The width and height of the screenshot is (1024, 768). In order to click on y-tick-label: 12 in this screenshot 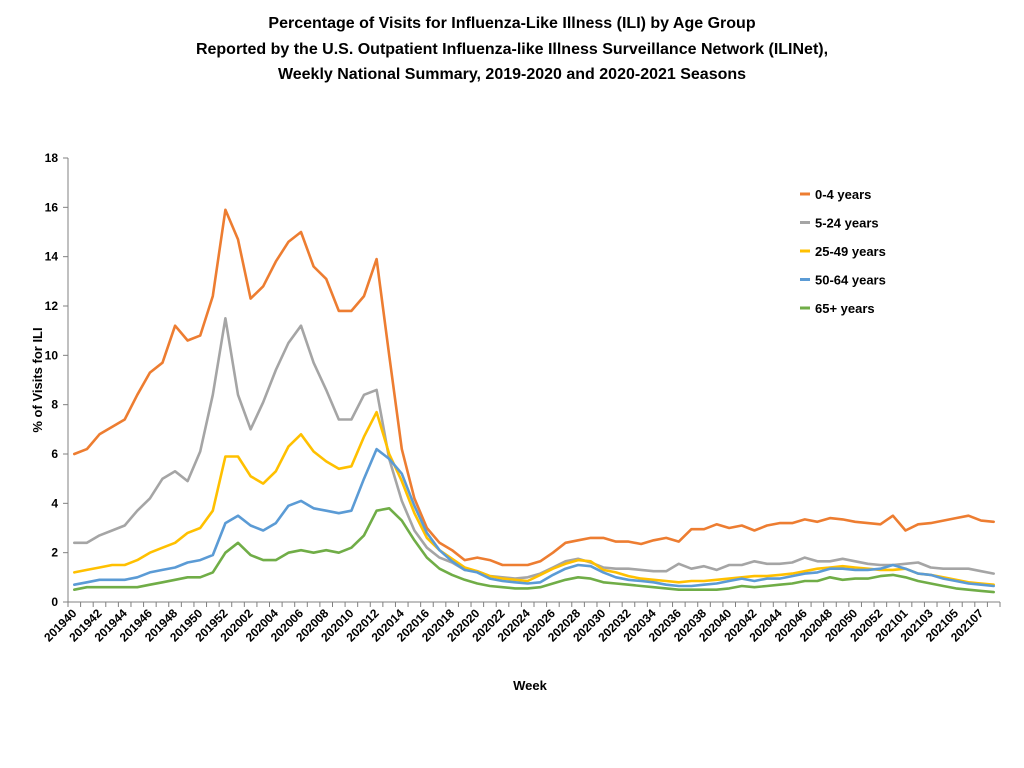, I will do `click(52, 306)`.